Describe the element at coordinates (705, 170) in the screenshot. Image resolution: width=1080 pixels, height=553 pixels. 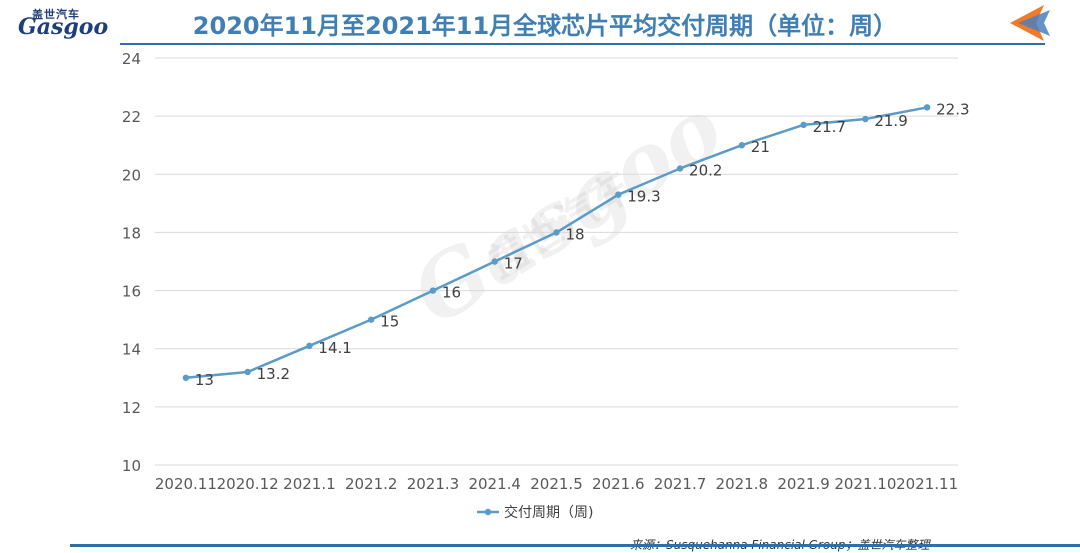
I see `data-label: 20.2` at that location.